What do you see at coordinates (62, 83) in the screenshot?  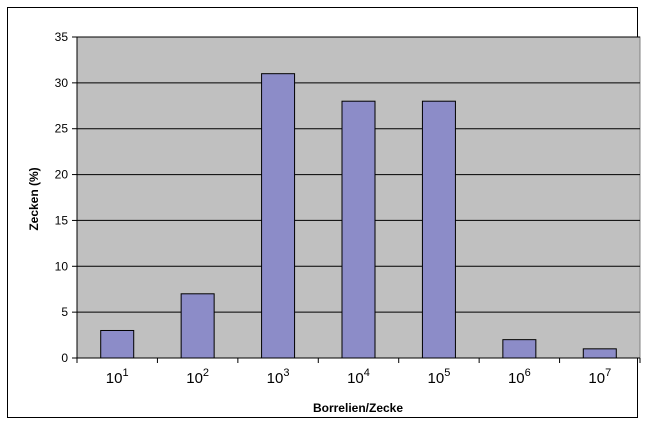 I see `y-tick-label: 30` at bounding box center [62, 83].